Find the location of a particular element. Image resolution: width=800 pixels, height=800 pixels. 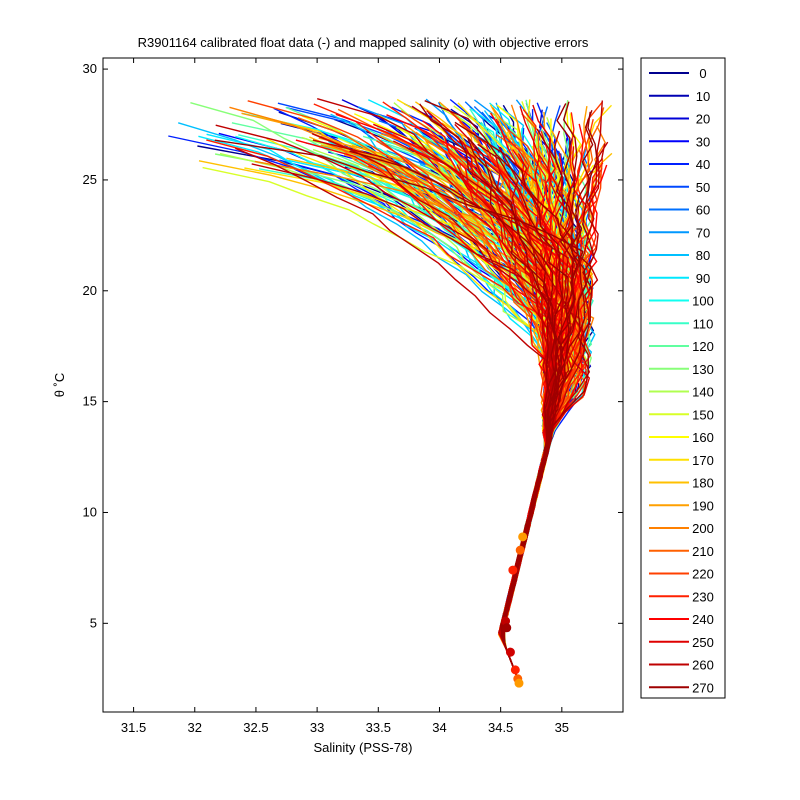

legend-label: 130 is located at coordinates (703, 369).